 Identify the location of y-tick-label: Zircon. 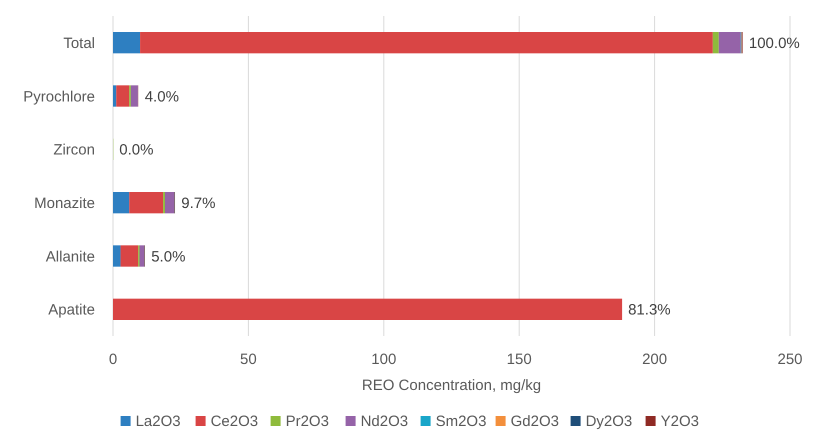
(74, 150).